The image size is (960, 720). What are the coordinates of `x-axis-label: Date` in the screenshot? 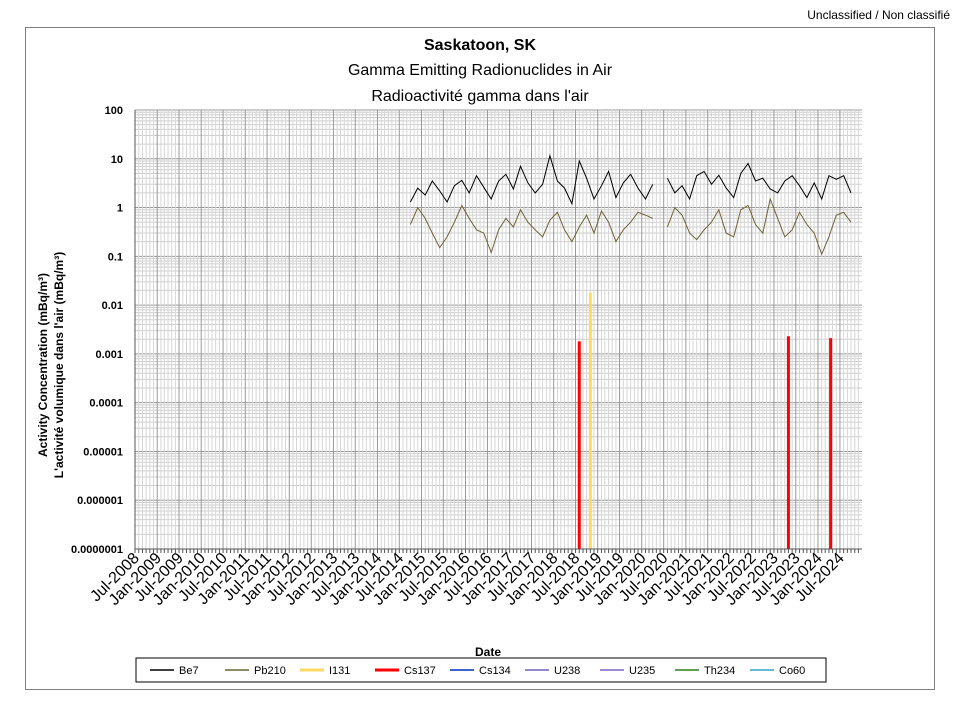 It's located at (488, 652).